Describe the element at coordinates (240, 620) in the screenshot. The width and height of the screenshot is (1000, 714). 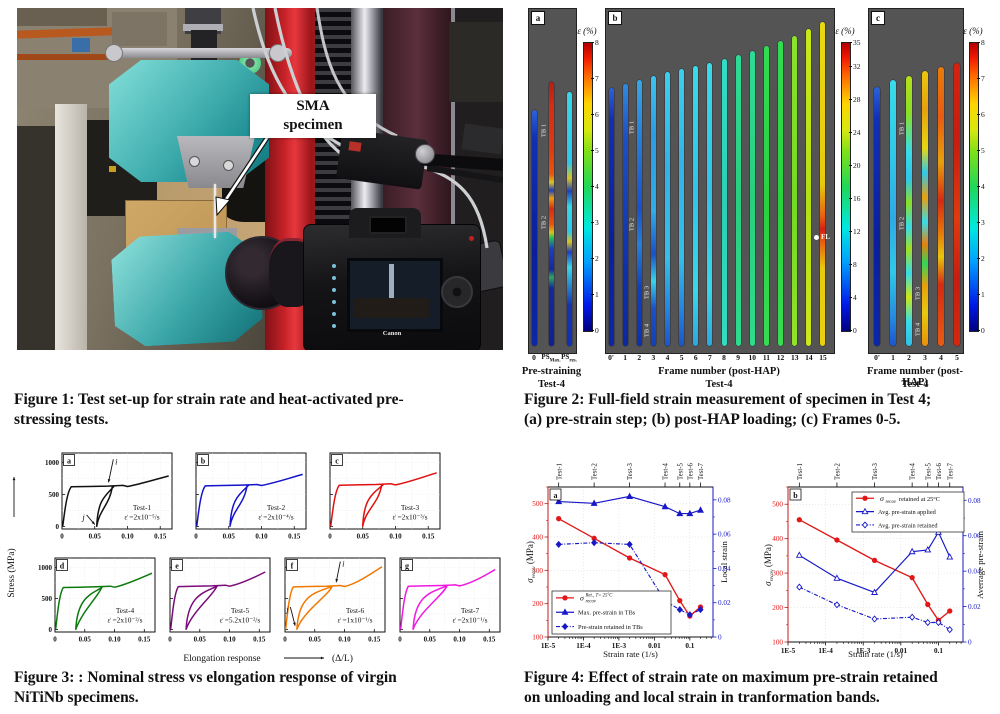
I see `strain-rate-label: ε̇ =5.2x10⁻²/s` at that location.